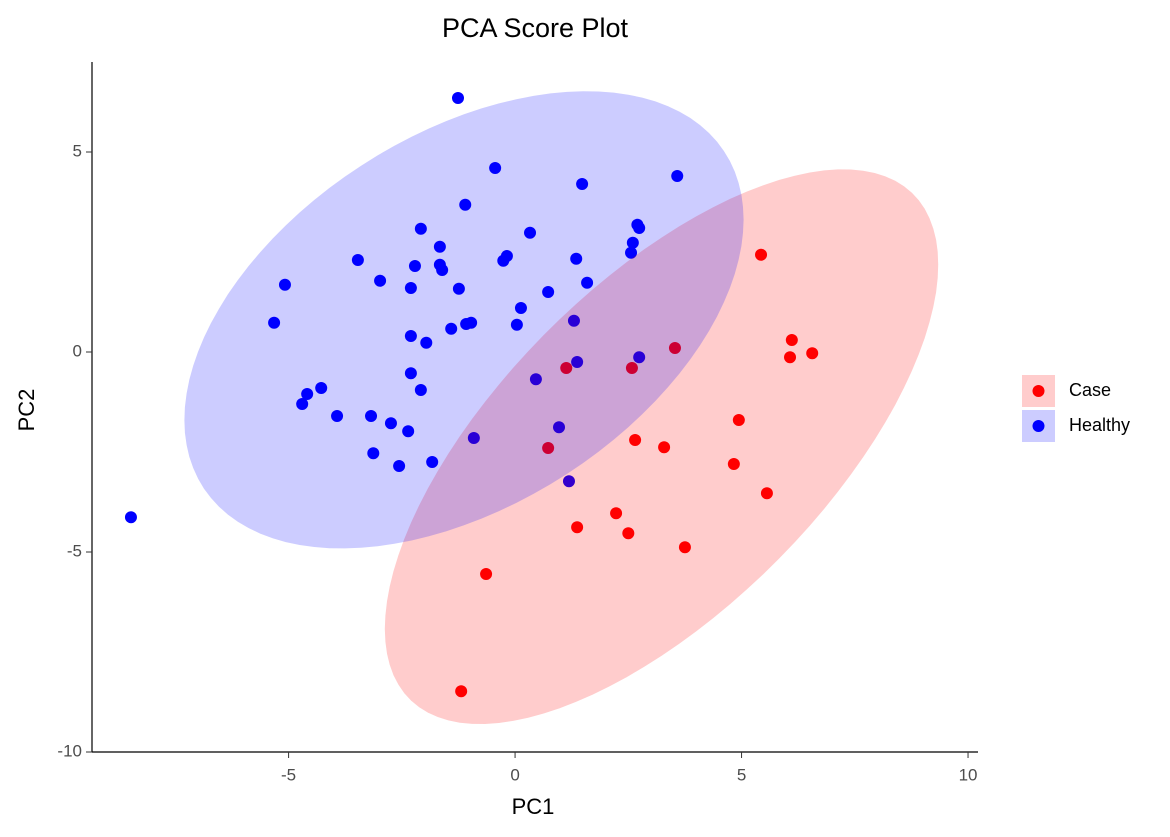  What do you see at coordinates (77, 350) in the screenshot?
I see `y-tick-label: 0` at bounding box center [77, 350].